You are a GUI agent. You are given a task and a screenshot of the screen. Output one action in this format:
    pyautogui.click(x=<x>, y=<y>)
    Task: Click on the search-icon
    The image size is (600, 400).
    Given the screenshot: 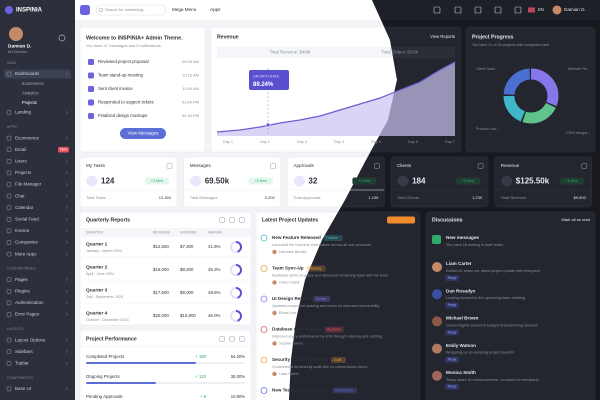 What is the action you would take?
    pyautogui.click(x=101, y=10)
    